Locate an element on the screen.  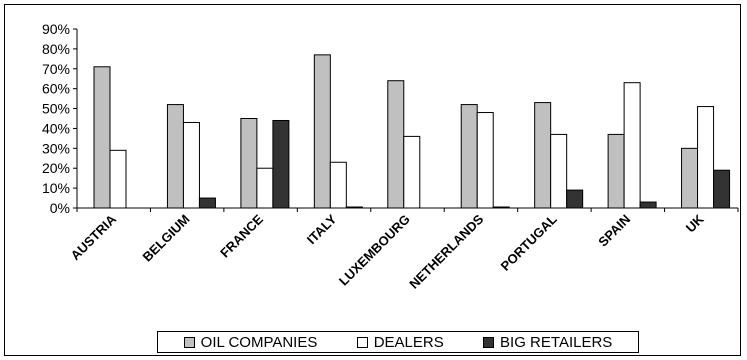
x-category-label: PORTUGAL is located at coordinates (529, 242).